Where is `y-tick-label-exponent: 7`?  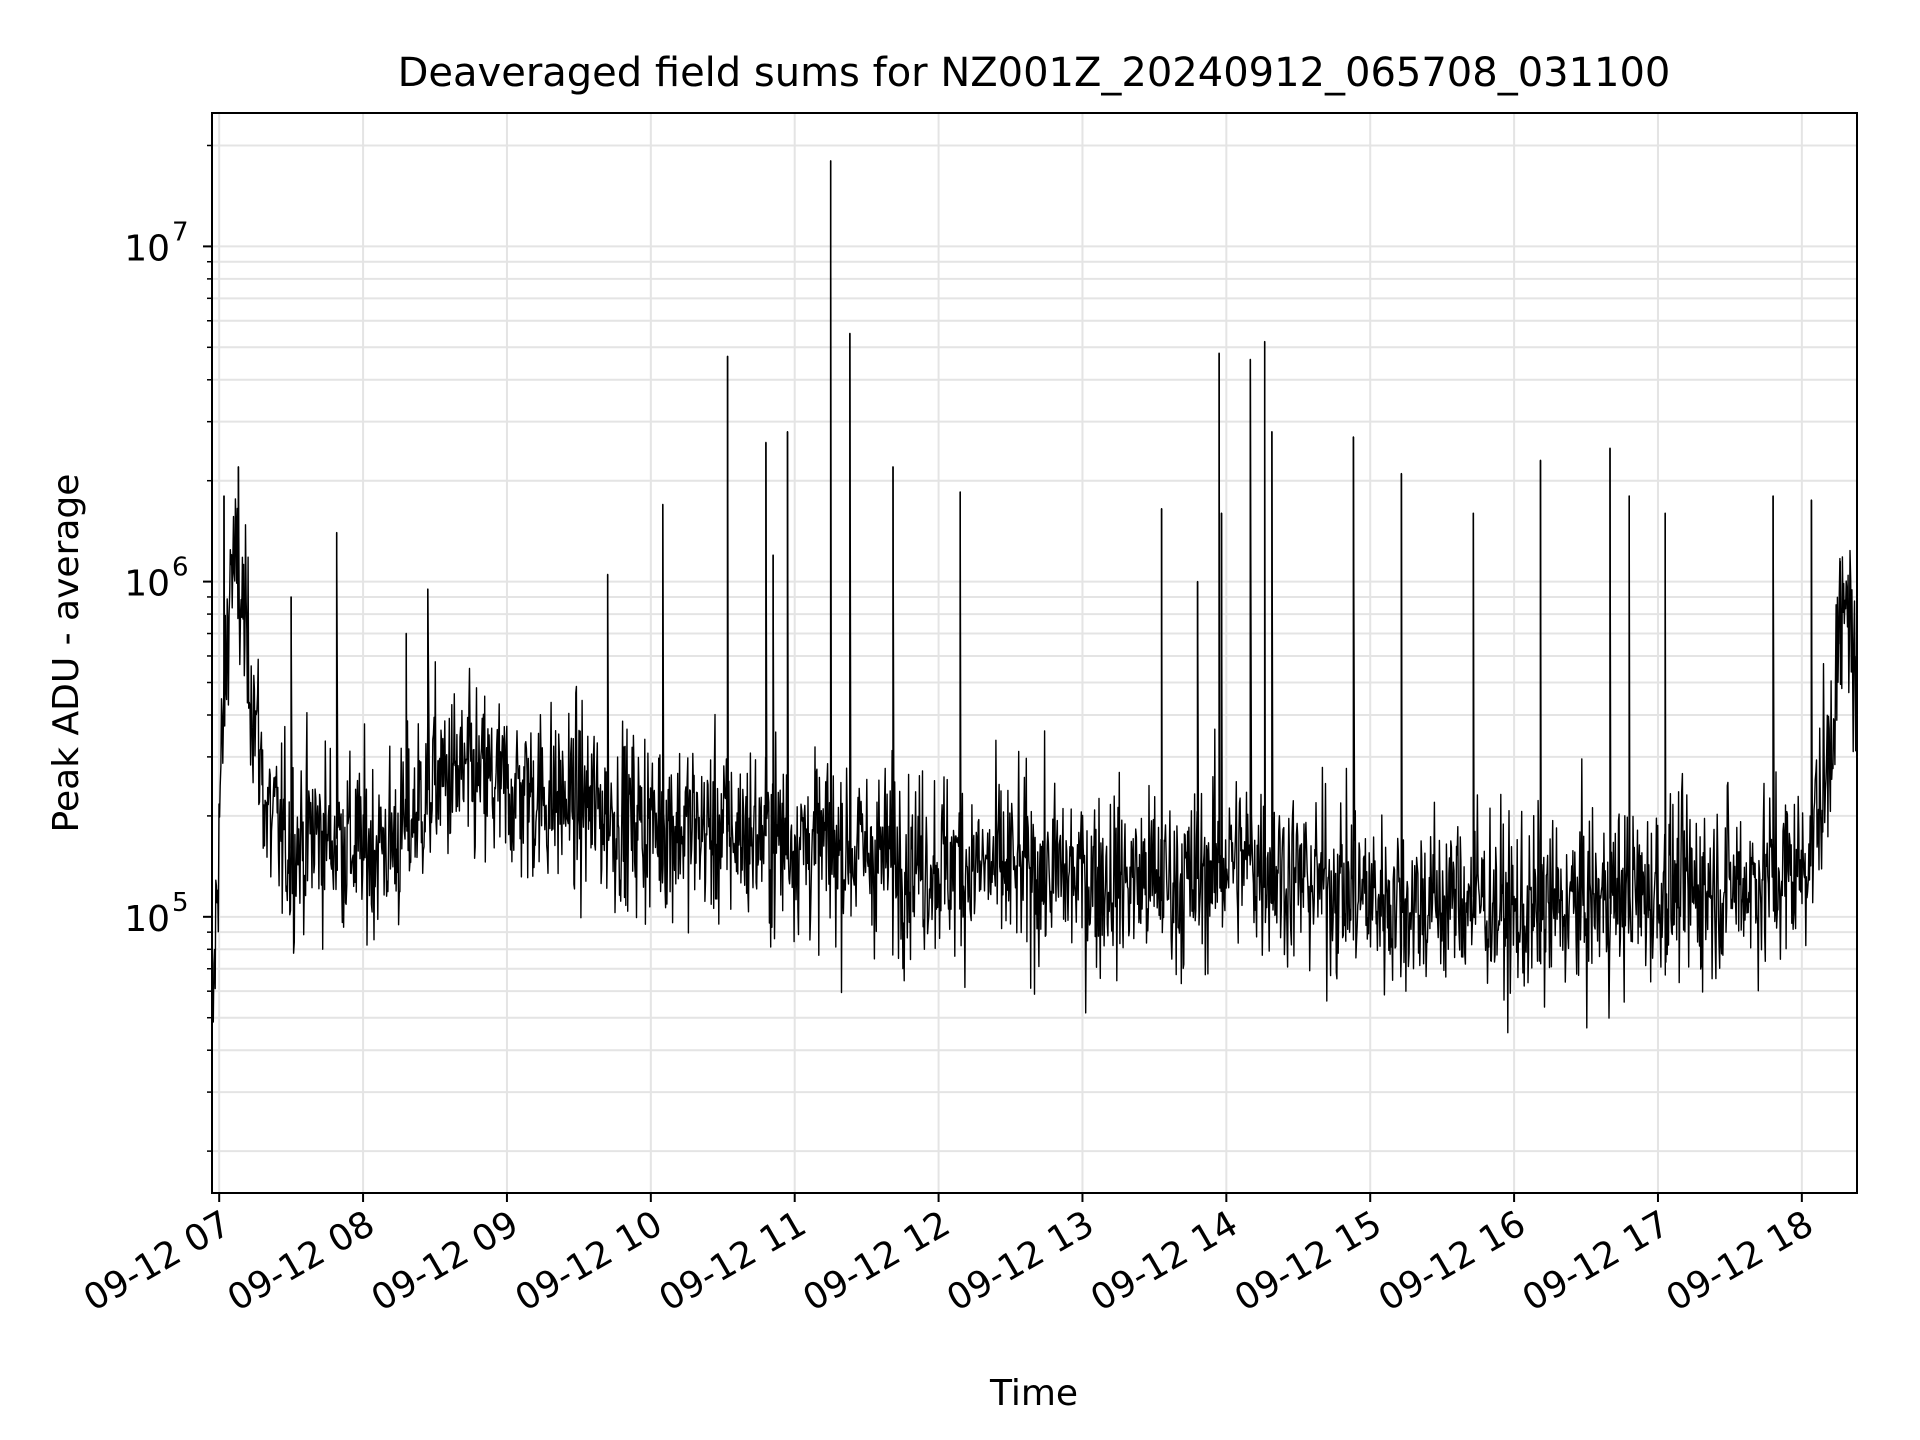 y-tick-label-exponent: 7 is located at coordinates (180, 232).